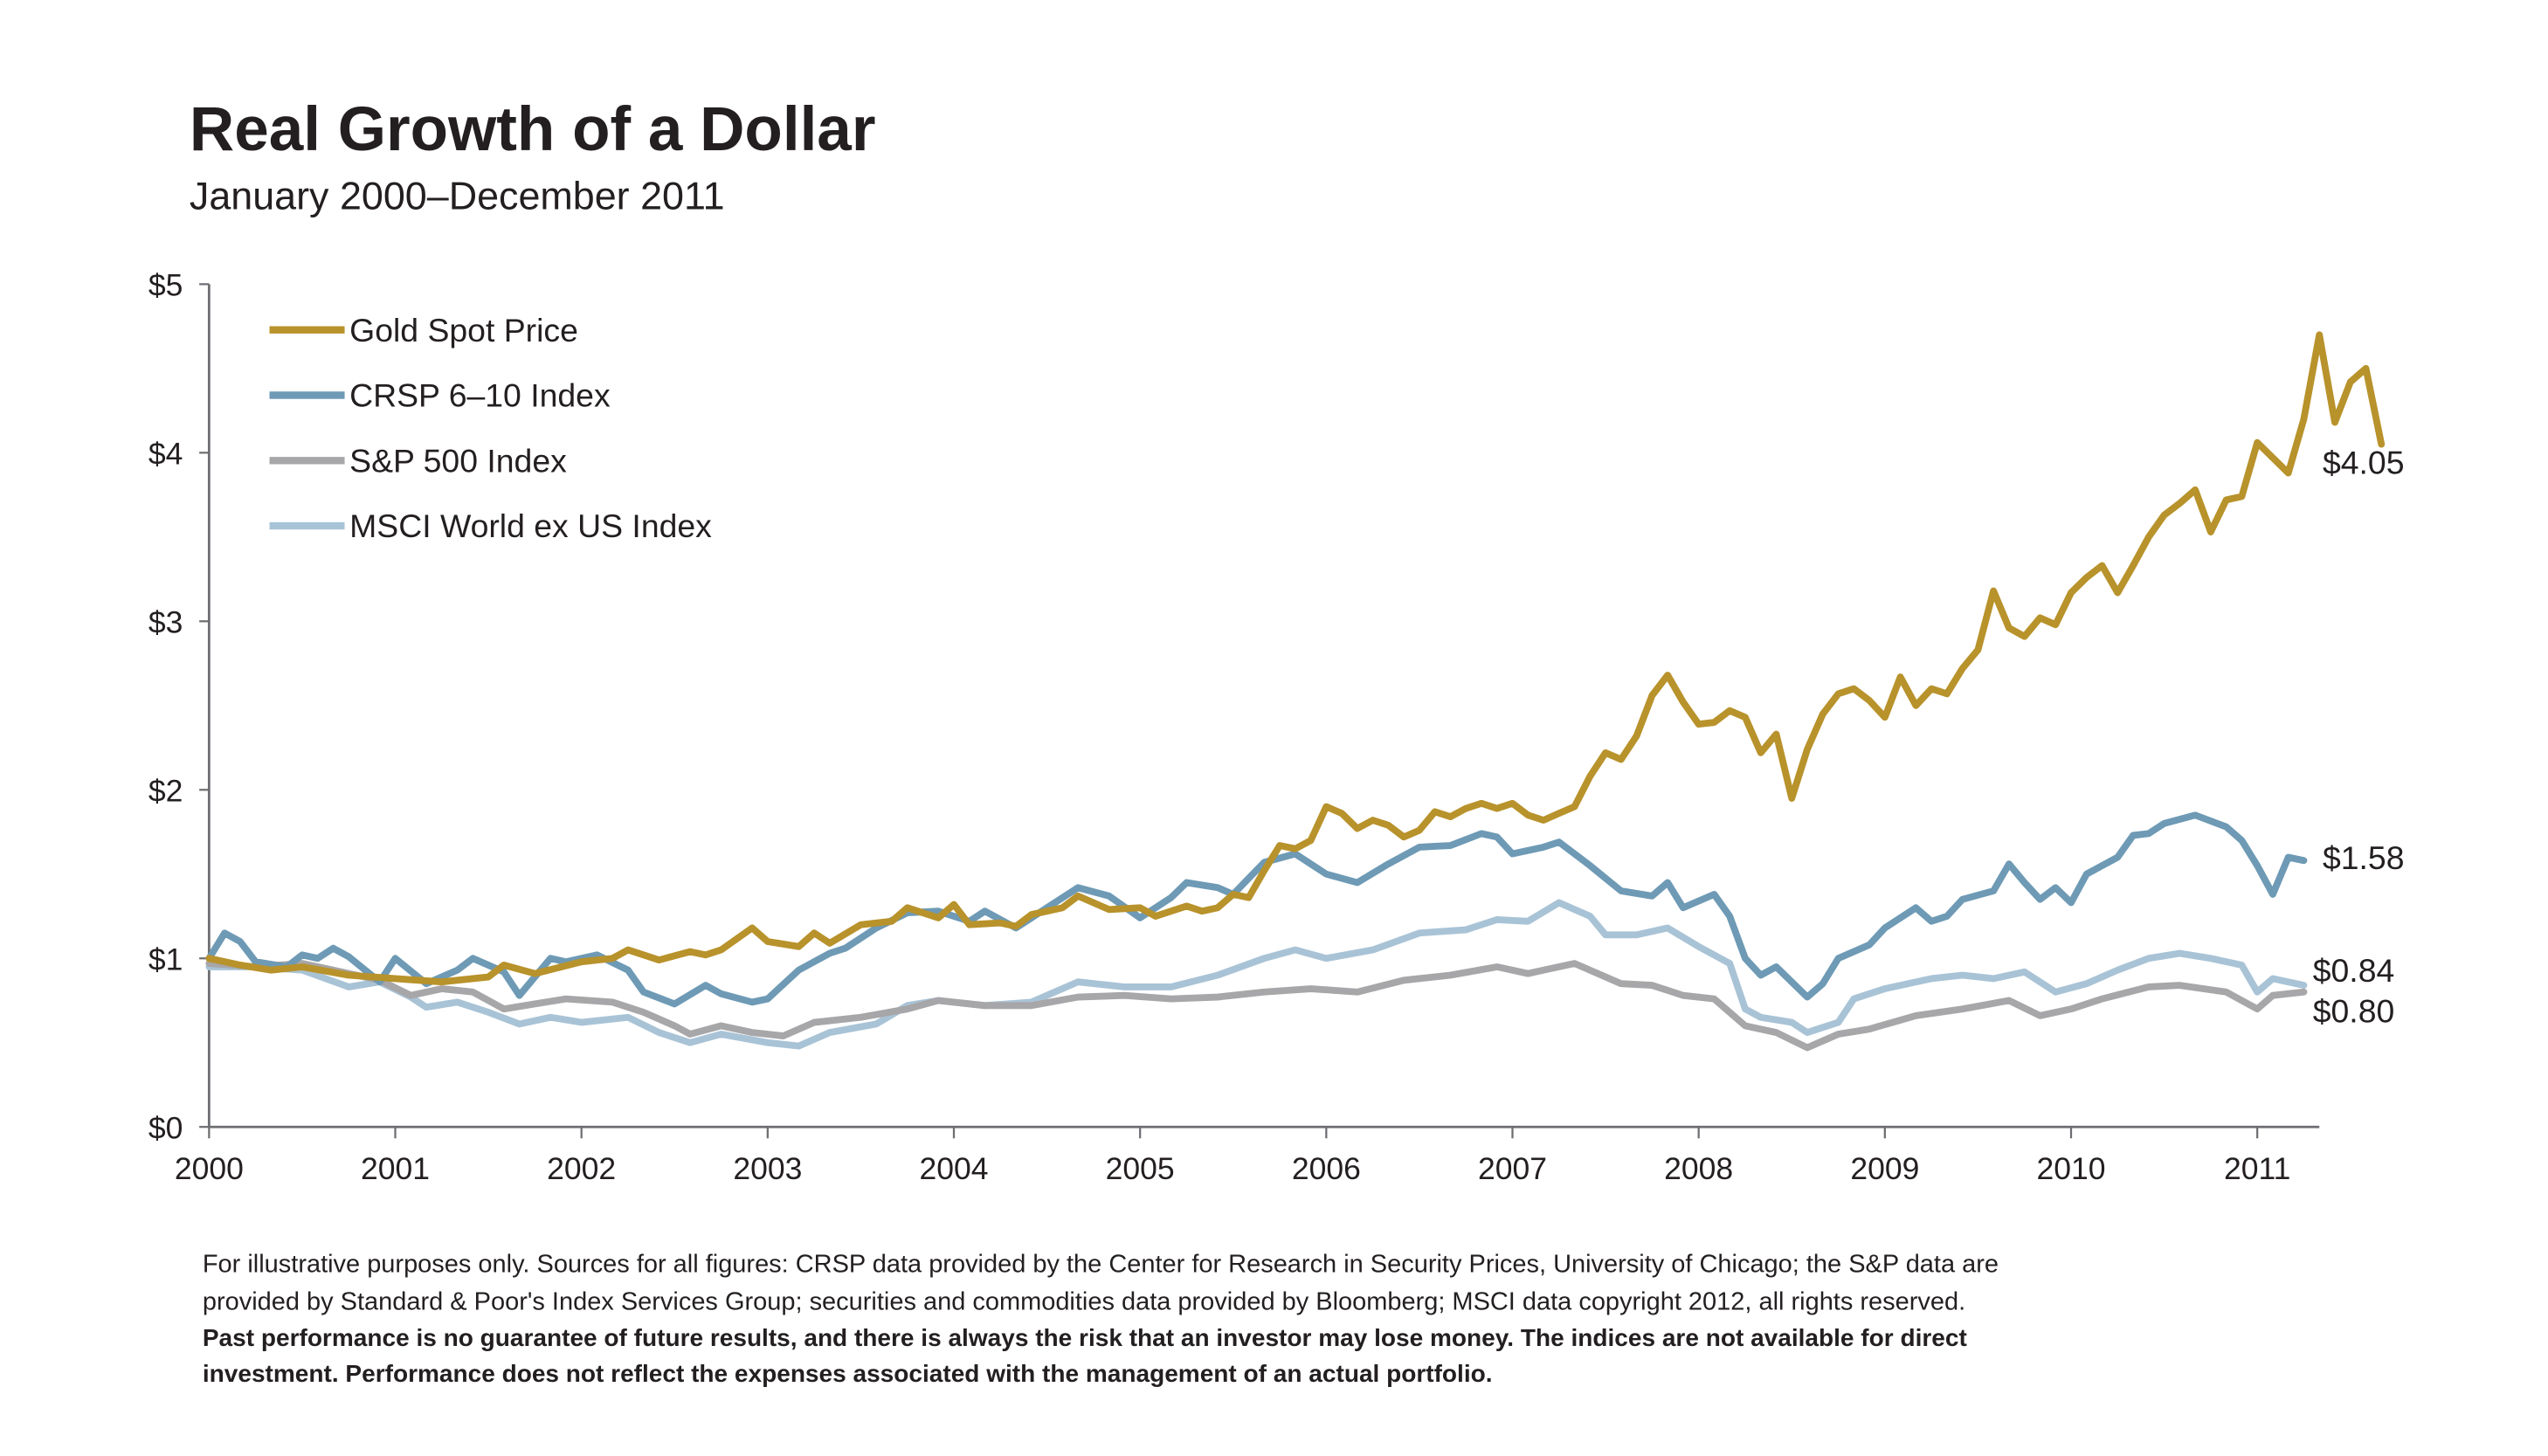 This screenshot has height=1456, width=2548. What do you see at coordinates (1699, 1168) in the screenshot?
I see `x-tick-label: 2008` at bounding box center [1699, 1168].